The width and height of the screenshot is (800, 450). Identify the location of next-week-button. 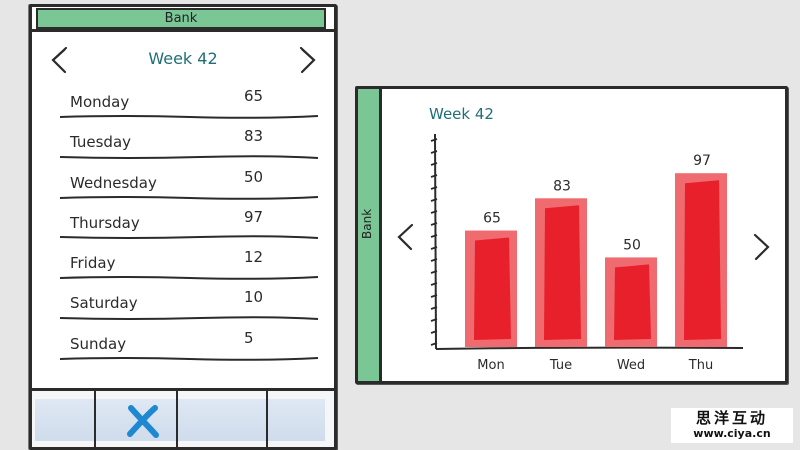
(307, 60).